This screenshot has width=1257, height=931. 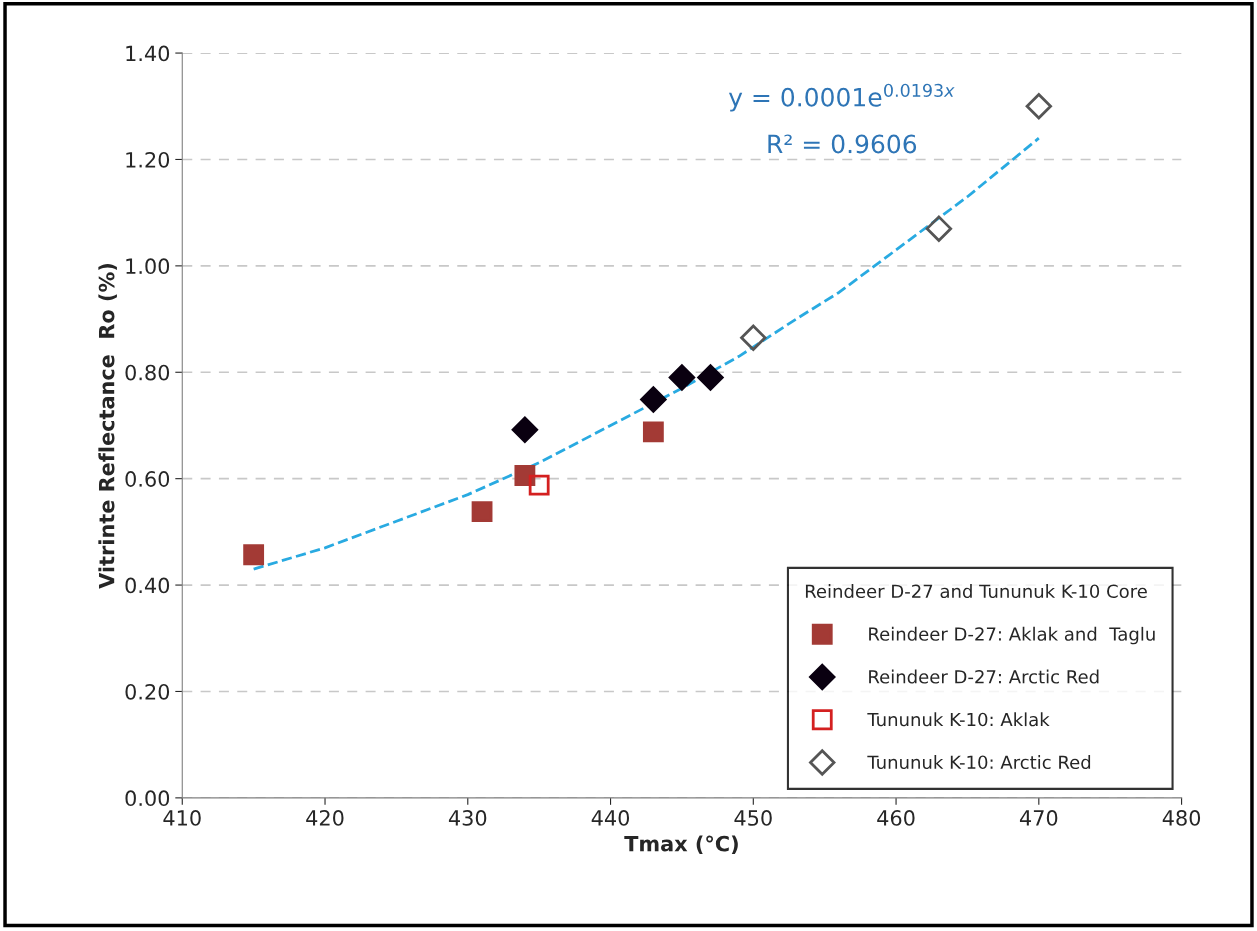 What do you see at coordinates (148, 266) in the screenshot?
I see `y-tick-label: 1.00` at bounding box center [148, 266].